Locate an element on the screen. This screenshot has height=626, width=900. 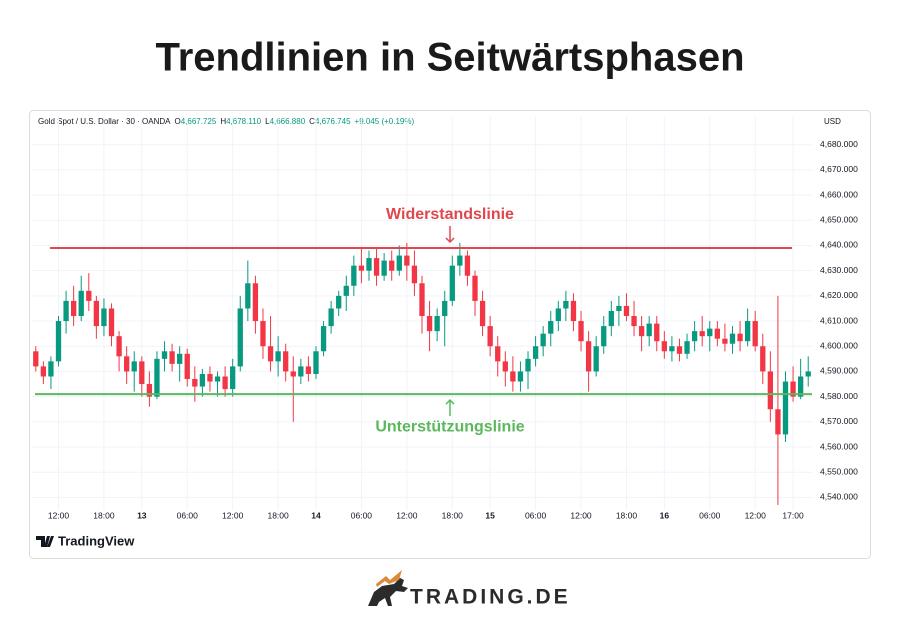
x-tick-label: 18:00 is located at coordinates (104, 515).